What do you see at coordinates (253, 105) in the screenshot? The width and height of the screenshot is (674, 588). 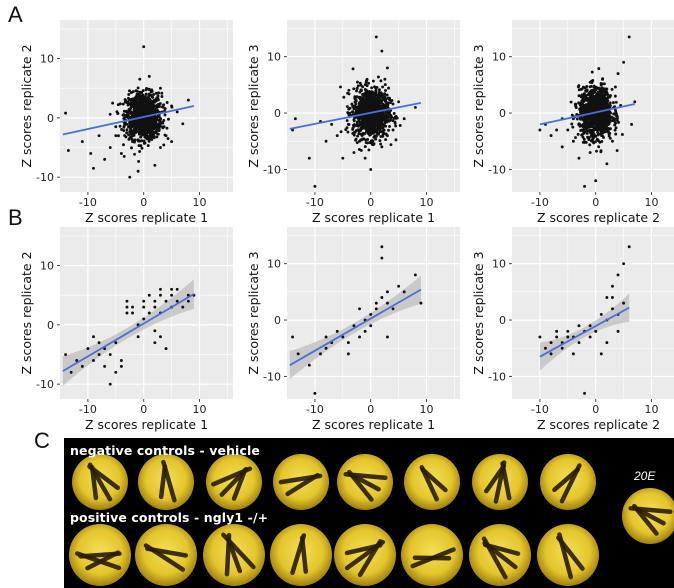 I see `y-axis-label: Z scores replicate 3` at bounding box center [253, 105].